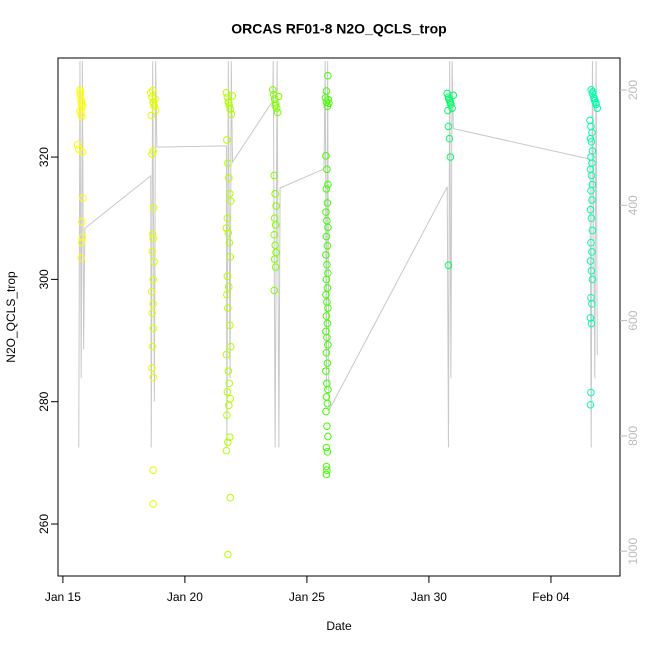 The image size is (650, 655). What do you see at coordinates (185, 597) in the screenshot?
I see `x-tick-label: Jan 20` at bounding box center [185, 597].